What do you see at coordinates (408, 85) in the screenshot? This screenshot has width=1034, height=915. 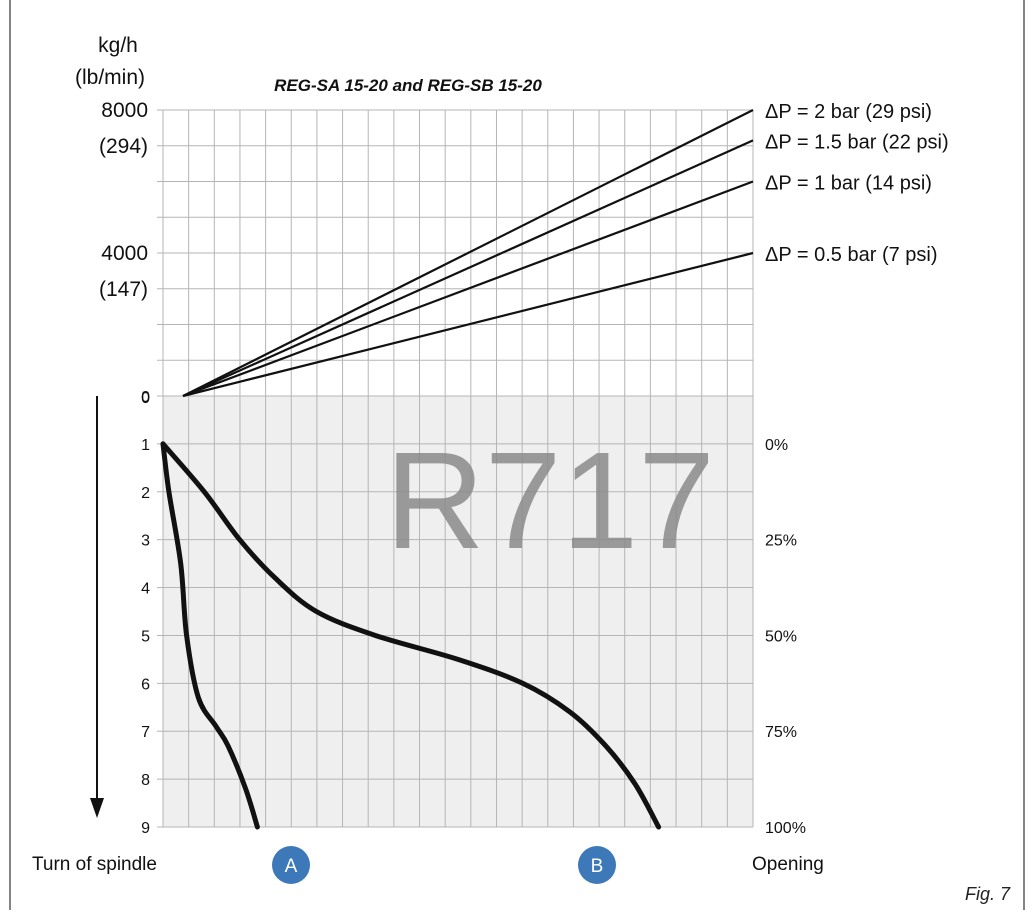 I see `chart-title: REG-SA 15-20 and REG-SB 15-20` at bounding box center [408, 85].